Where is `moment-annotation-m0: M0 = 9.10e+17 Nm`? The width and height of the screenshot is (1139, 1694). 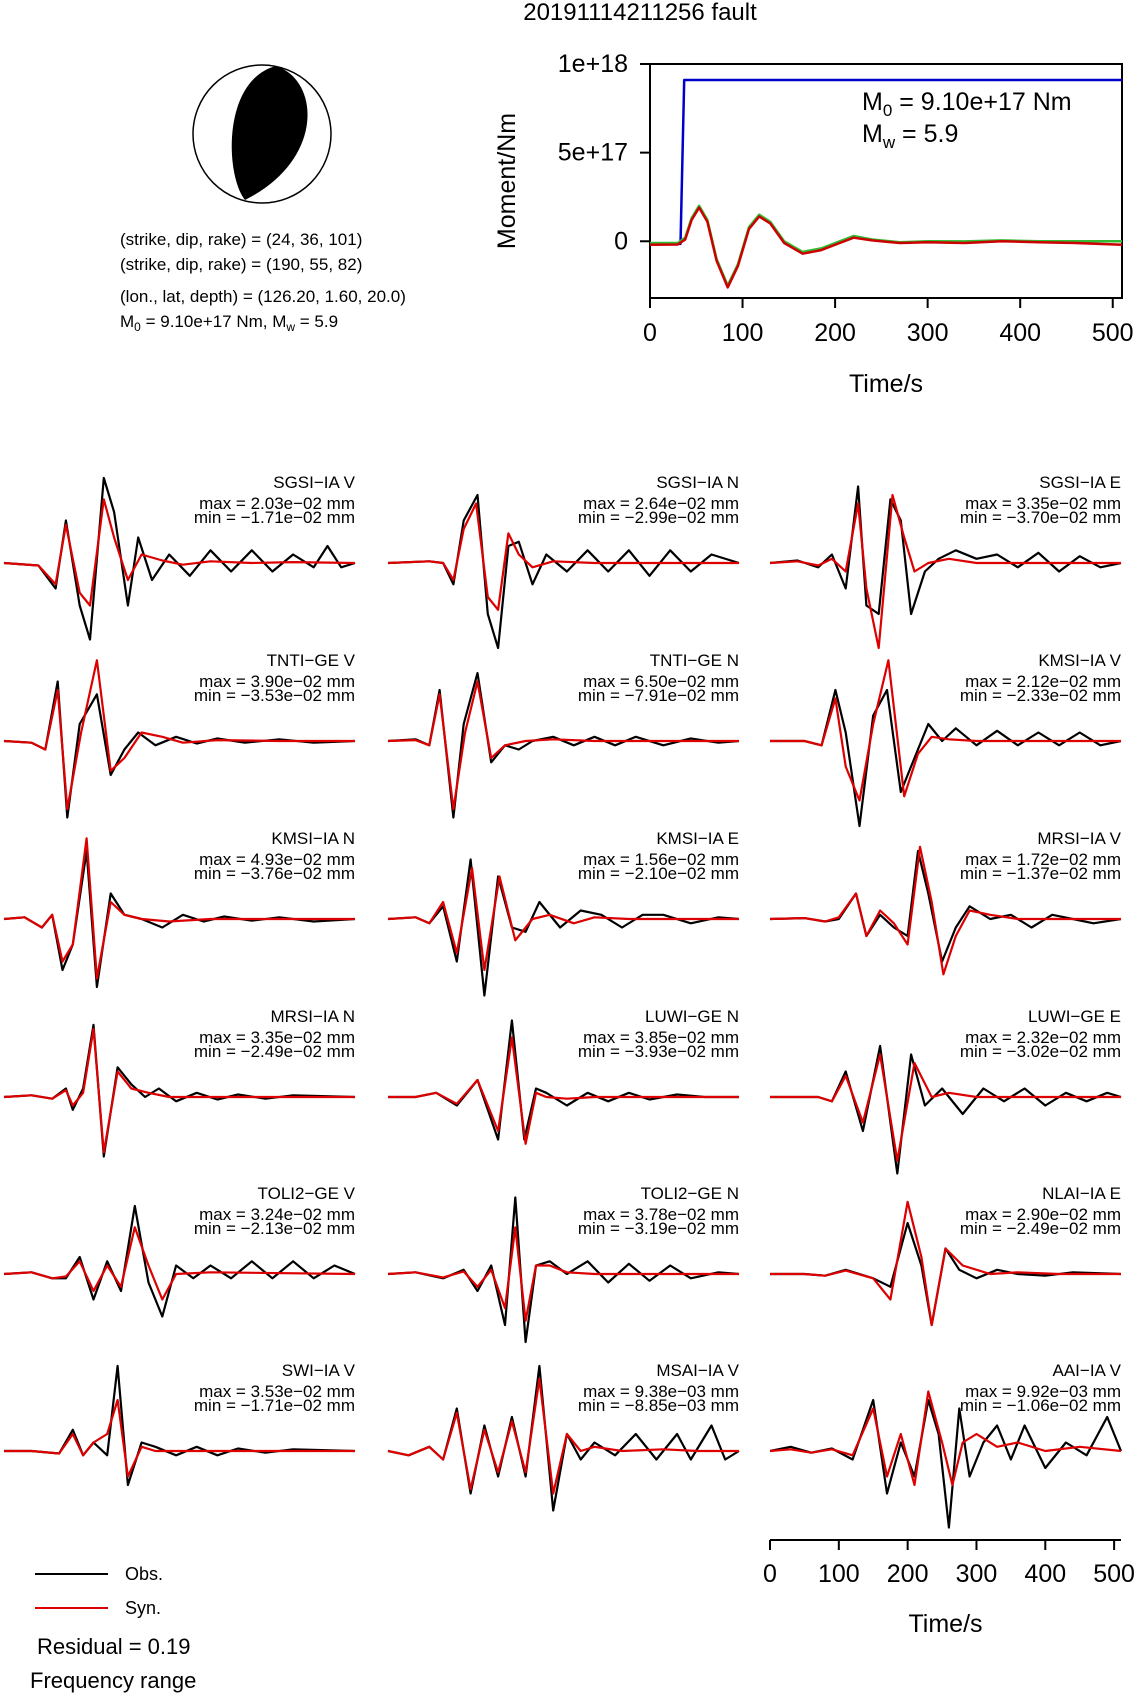
moment-annotation-m0: M0 = 9.10e+17 Nm is located at coordinates (967, 104).